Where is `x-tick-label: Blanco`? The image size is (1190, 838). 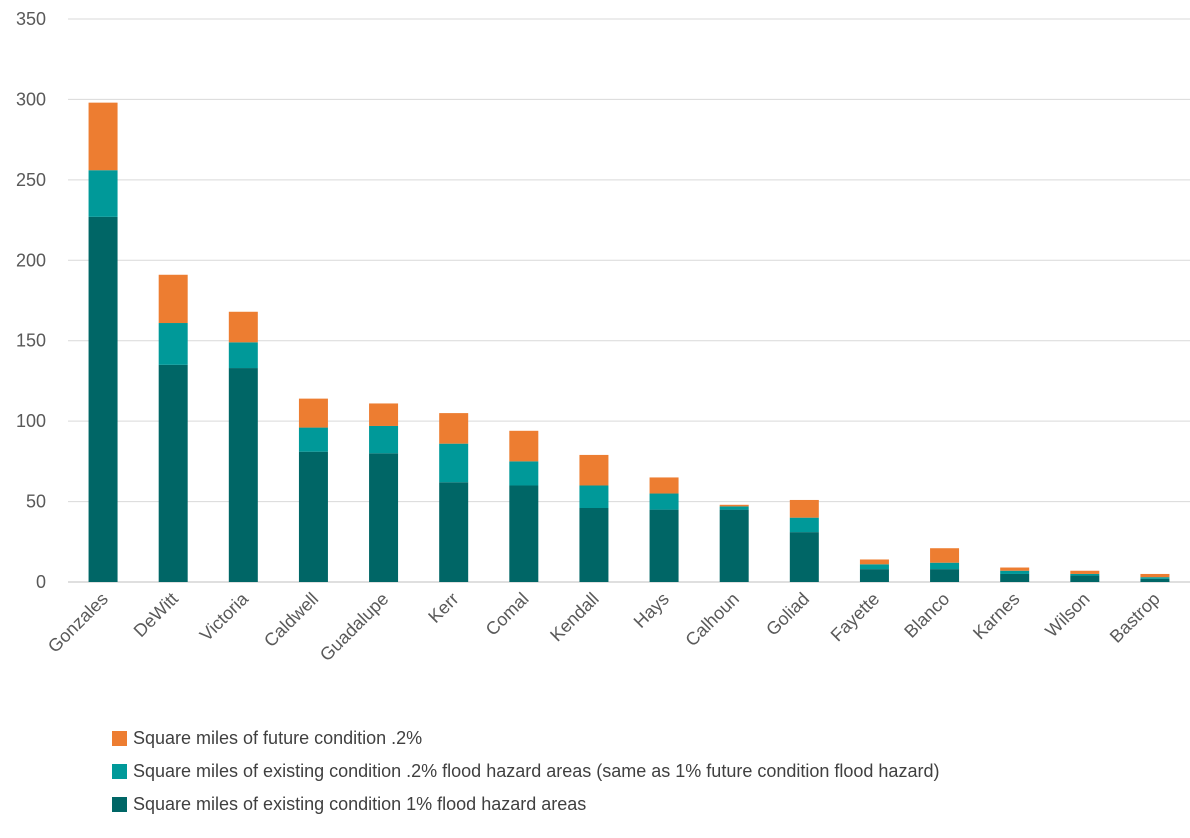
x-tick-label: Blanco is located at coordinates (926, 615).